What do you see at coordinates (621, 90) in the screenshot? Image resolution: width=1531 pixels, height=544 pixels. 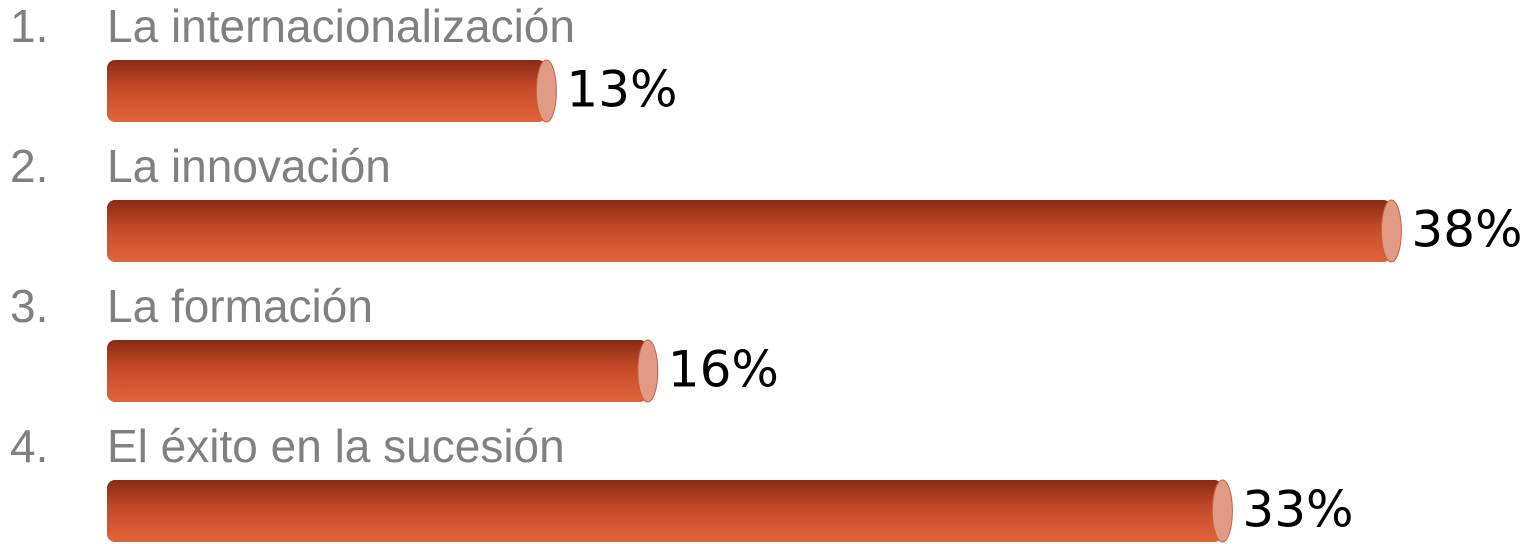 I see `value-label: 13%` at bounding box center [621, 90].